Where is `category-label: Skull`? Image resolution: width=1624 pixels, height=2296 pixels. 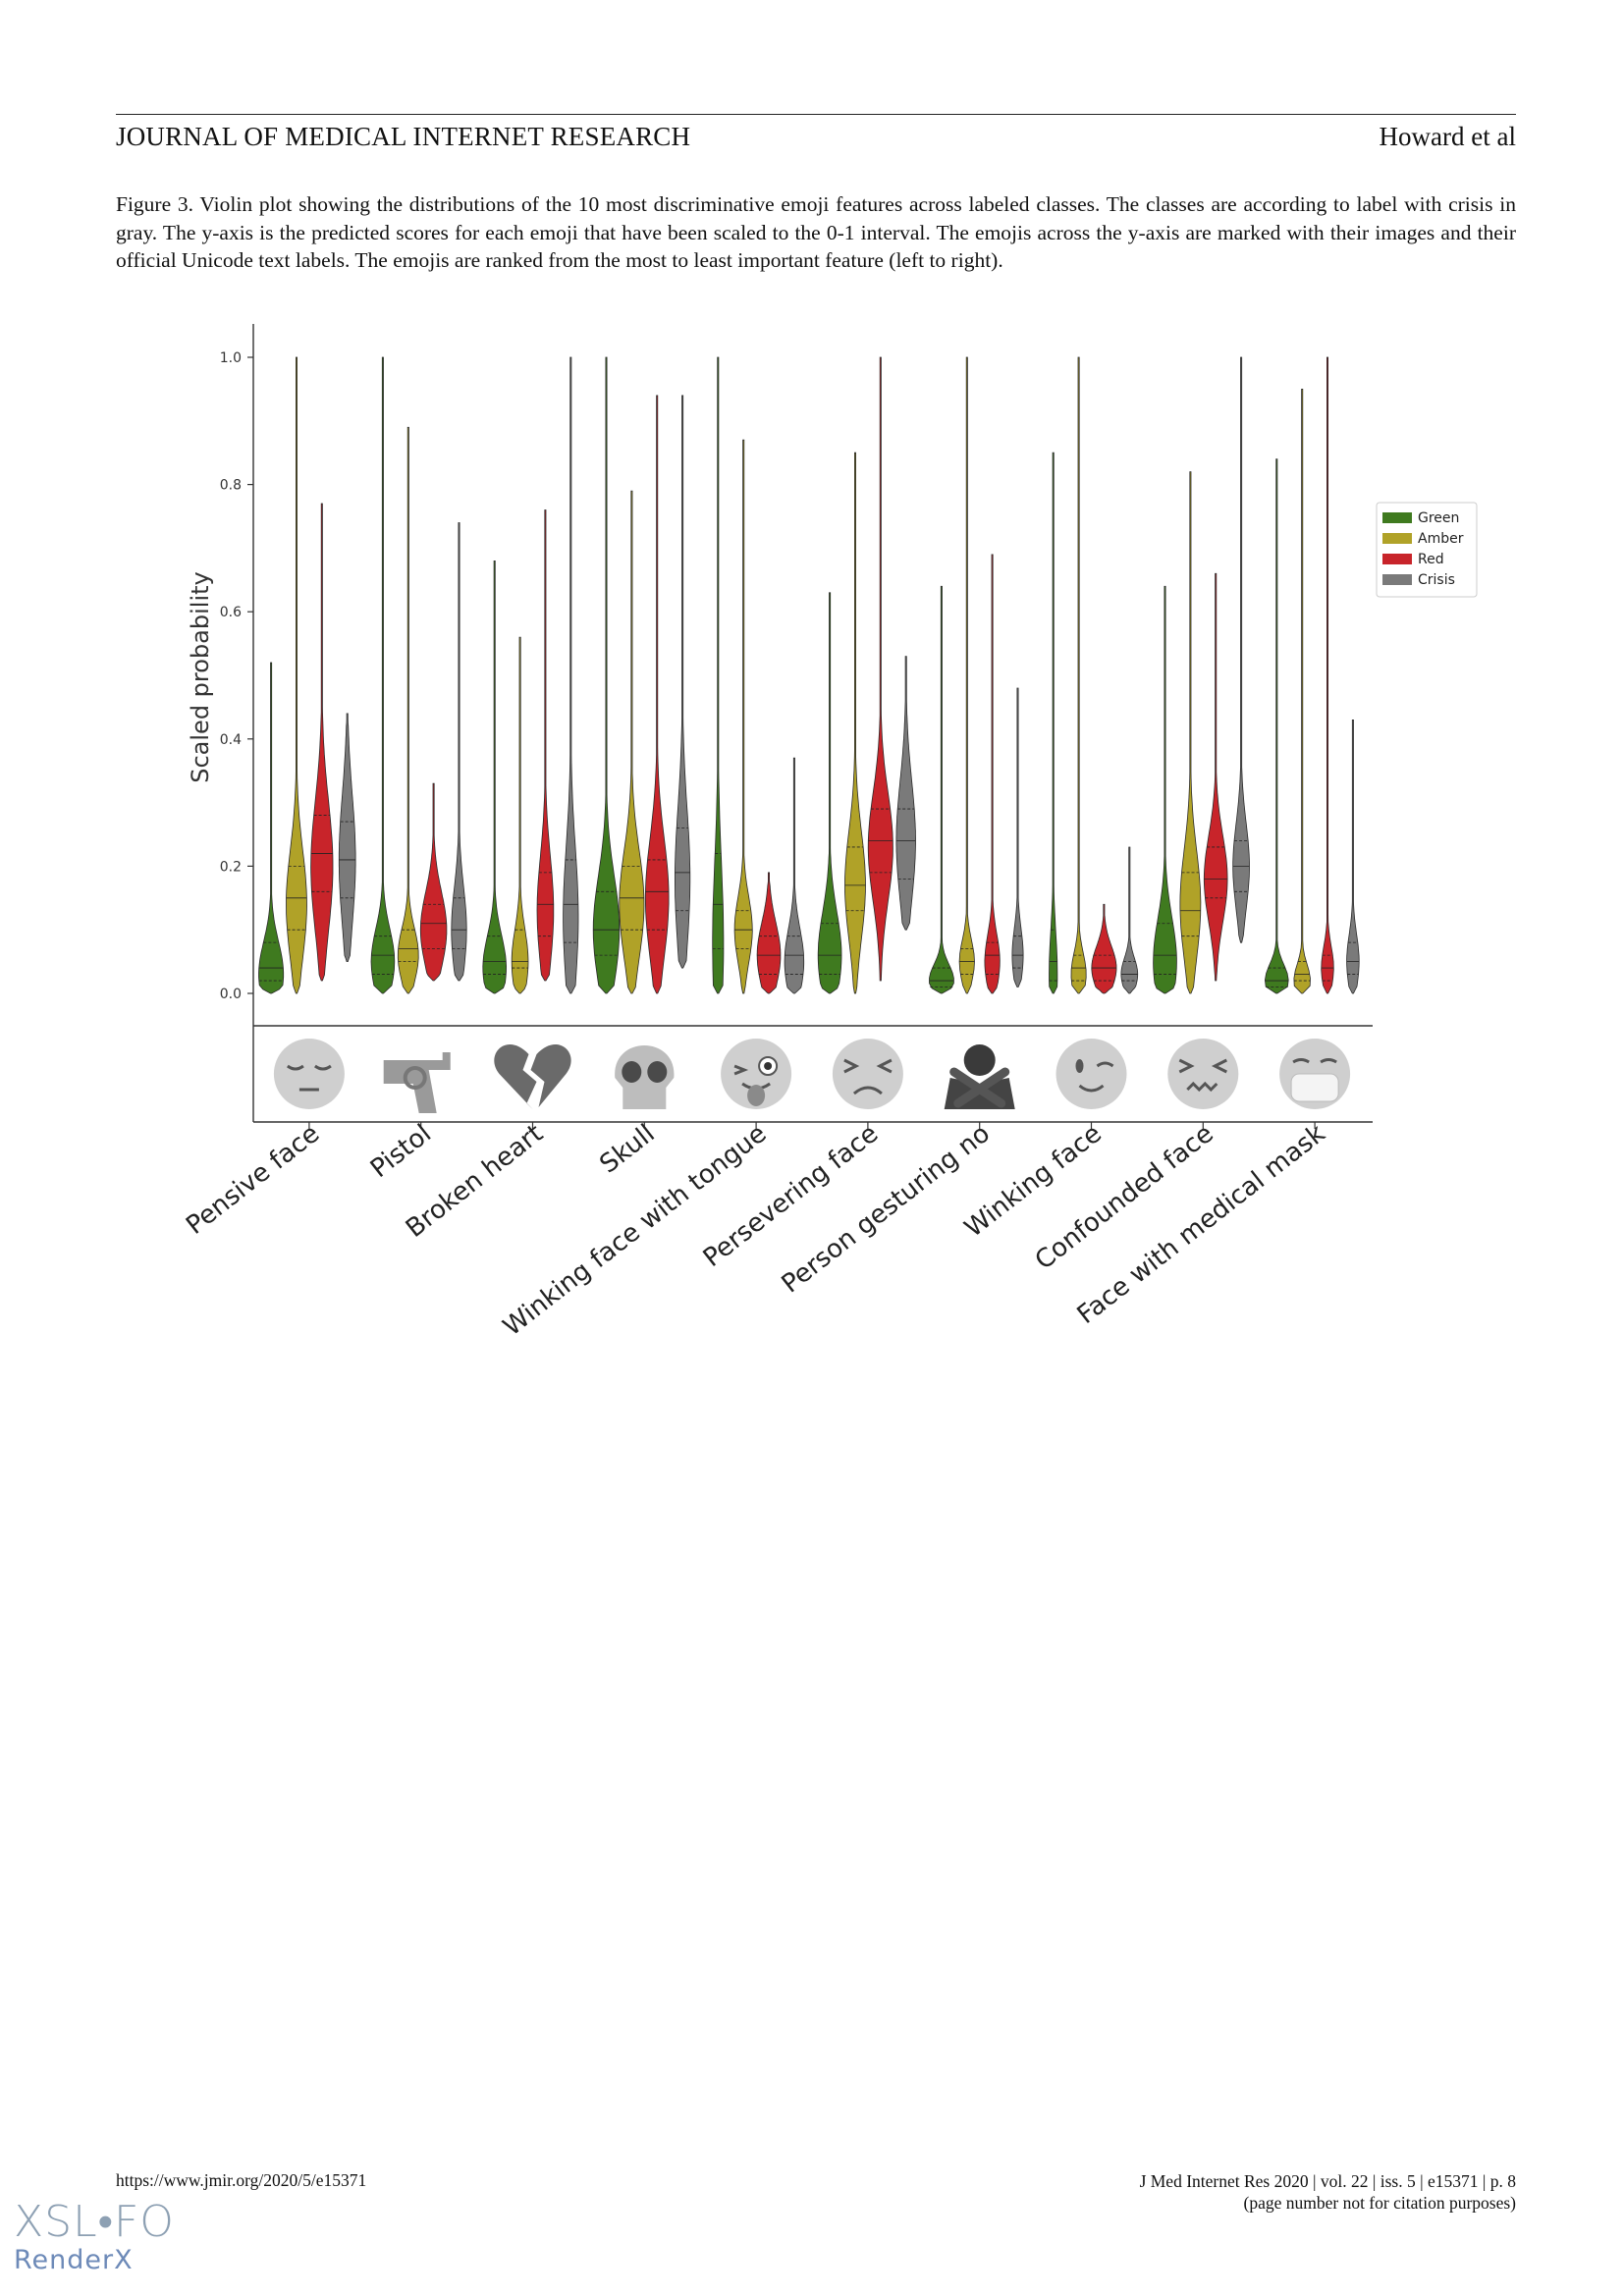 category-label: Skull is located at coordinates (628, 1149).